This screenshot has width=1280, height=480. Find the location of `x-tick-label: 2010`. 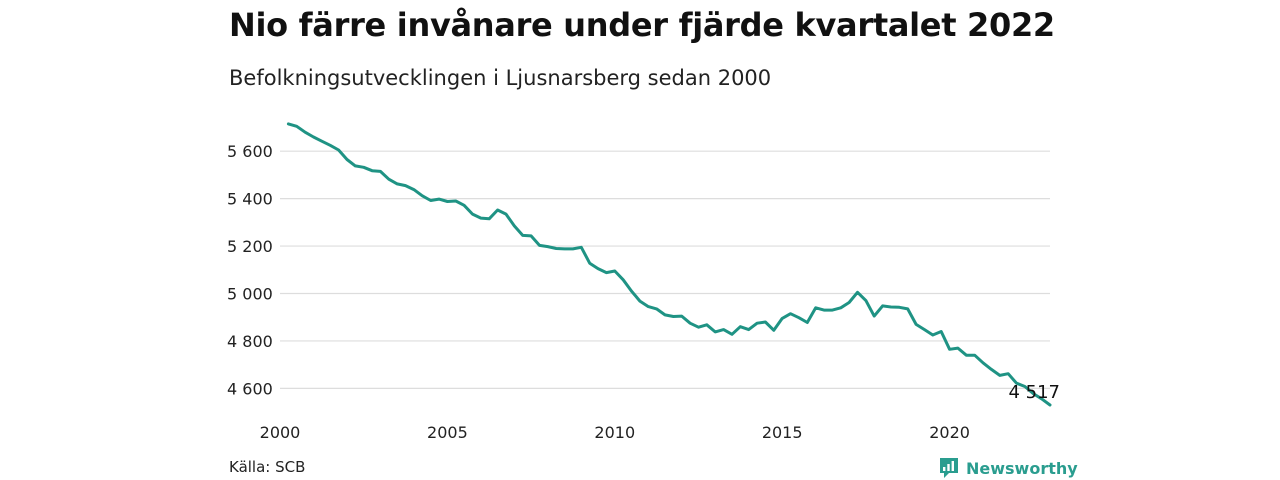

x-tick-label: 2010 is located at coordinates (614, 432).